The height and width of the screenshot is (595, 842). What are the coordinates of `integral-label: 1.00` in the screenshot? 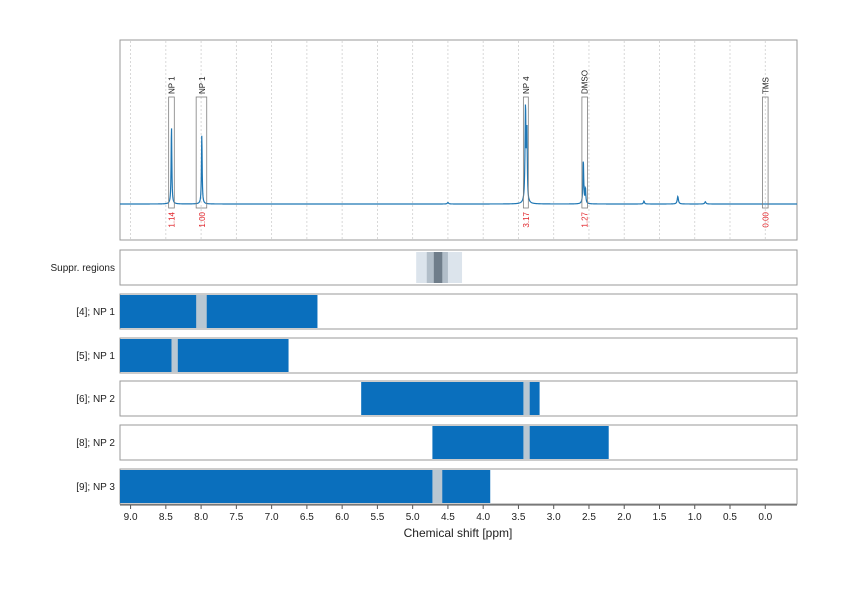 It's located at (202, 219).